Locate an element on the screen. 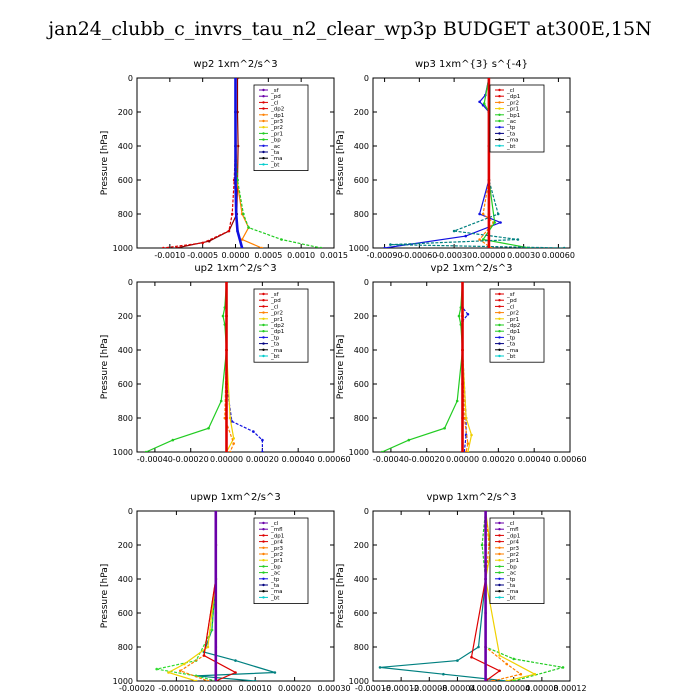 Image resolution: width=700 pixels, height=700 pixels. y-tick-label: 0 is located at coordinates (130, 511).